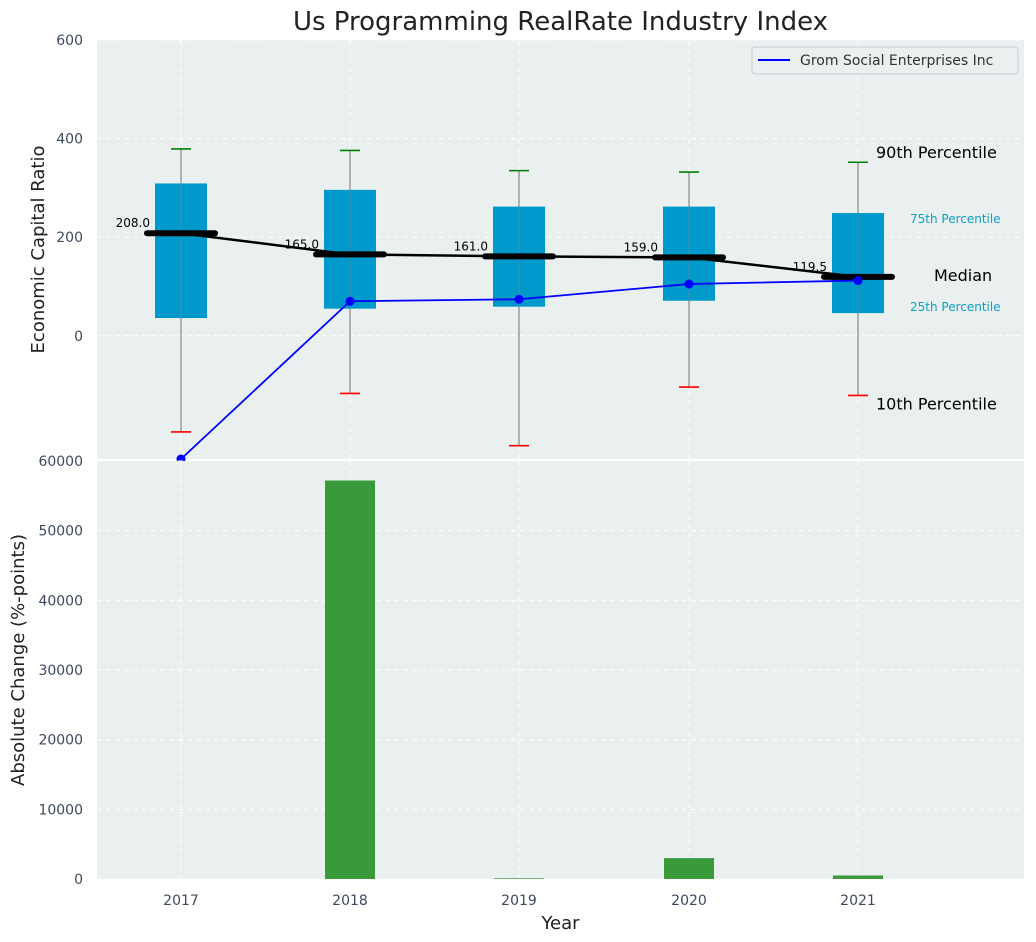 This screenshot has height=942, width=1036. What do you see at coordinates (641, 247) in the screenshot?
I see `median-value-label: 159.0` at bounding box center [641, 247].